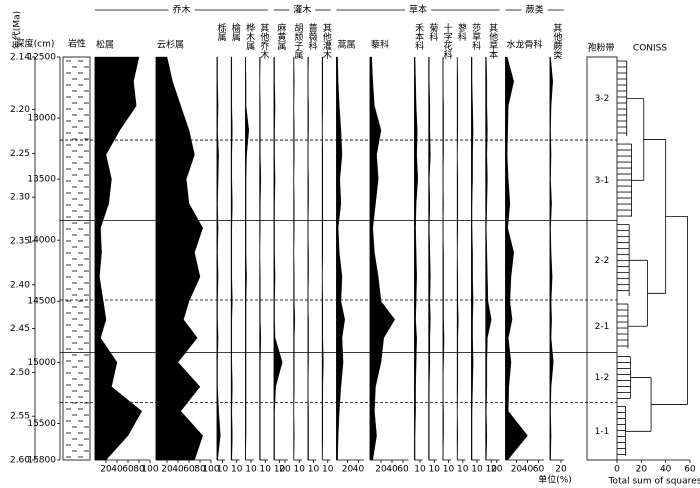  Describe the element at coordinates (602, 181) in the screenshot. I see `zone-name: 3-1` at that location.